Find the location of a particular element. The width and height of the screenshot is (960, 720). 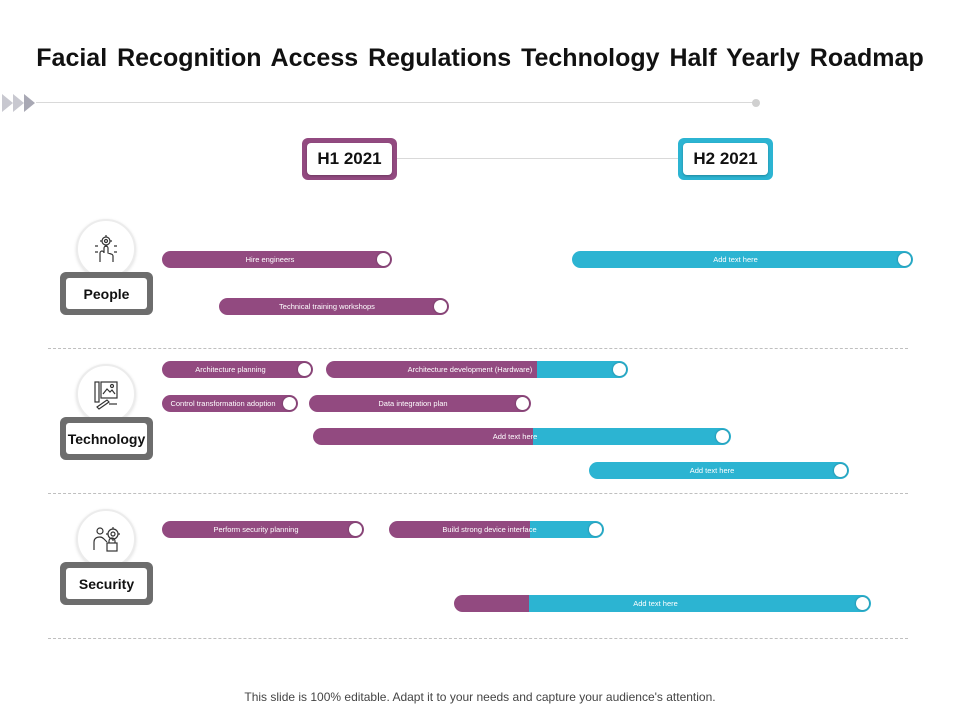

person-gear-icon is located at coordinates (106, 539).